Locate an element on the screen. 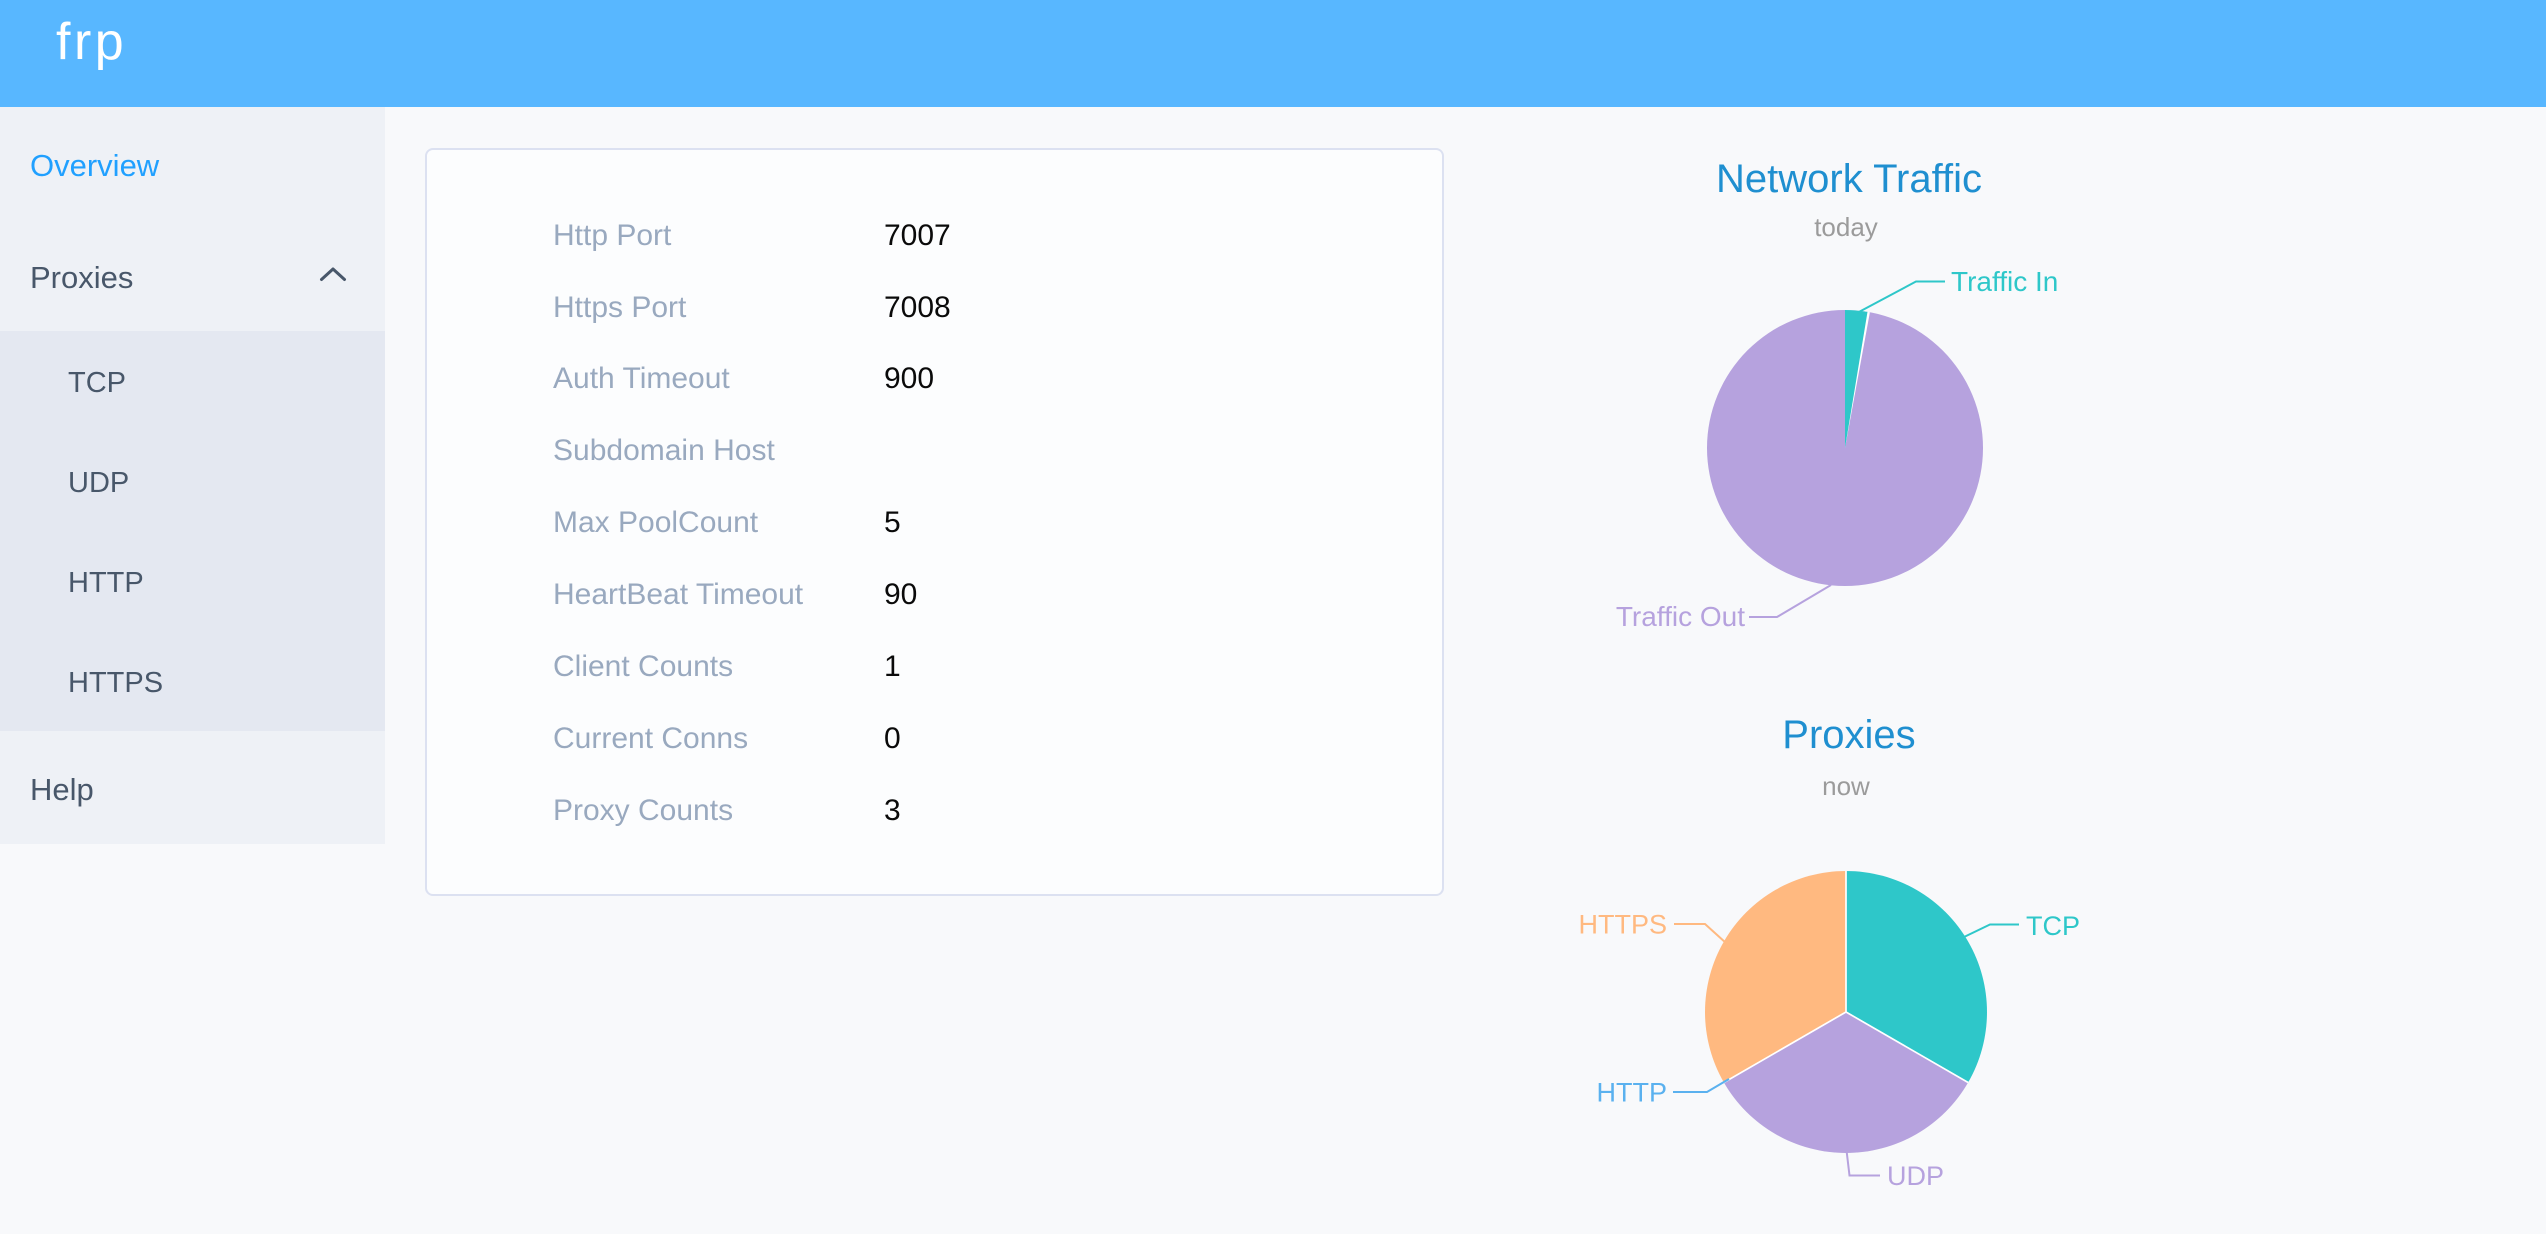 This screenshot has height=1234, width=2546. svg-text: TCP is located at coordinates (2053, 926).